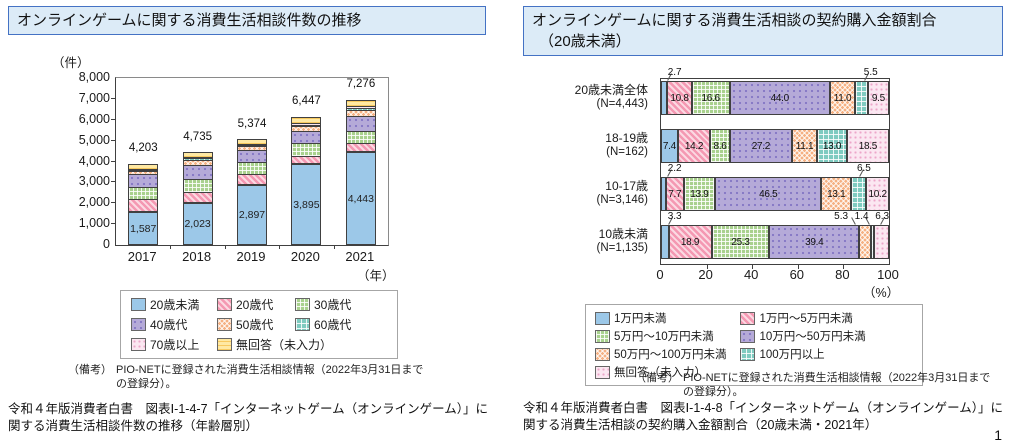  I want to click on legend-label: 20歳代, so click(255, 305).